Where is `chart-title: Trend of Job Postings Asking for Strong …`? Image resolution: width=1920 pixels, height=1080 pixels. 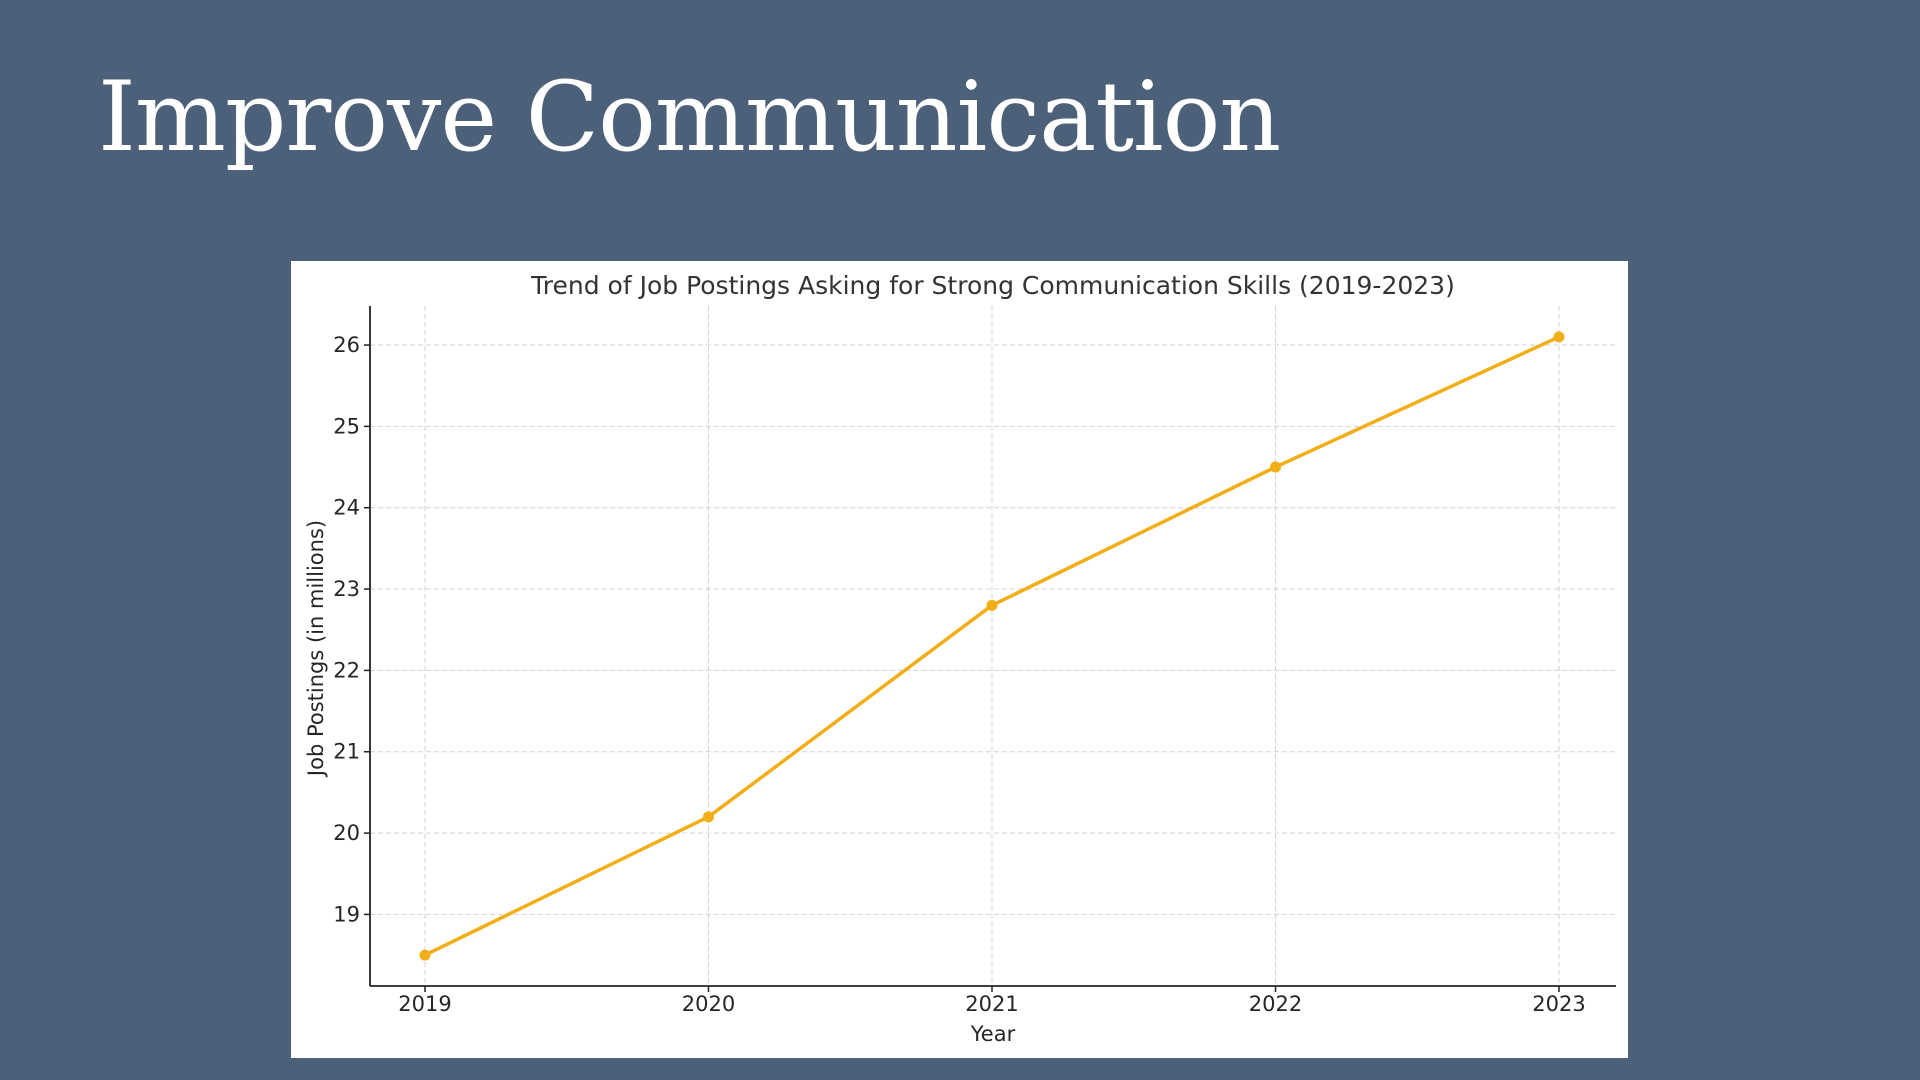
chart-title: Trend of Job Postings Asking for Strong … is located at coordinates (992, 285).